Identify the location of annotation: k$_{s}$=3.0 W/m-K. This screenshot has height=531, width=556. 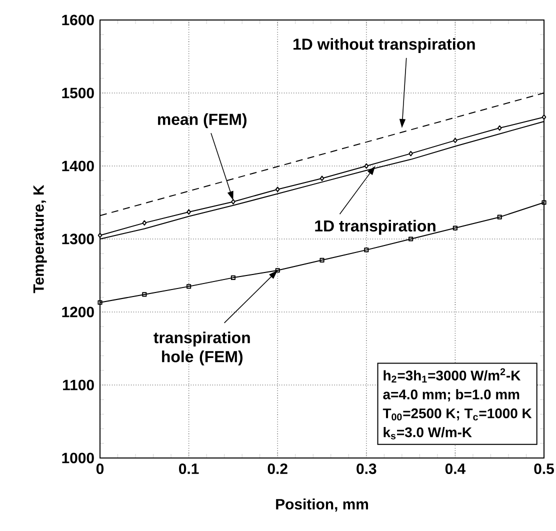
(428, 433).